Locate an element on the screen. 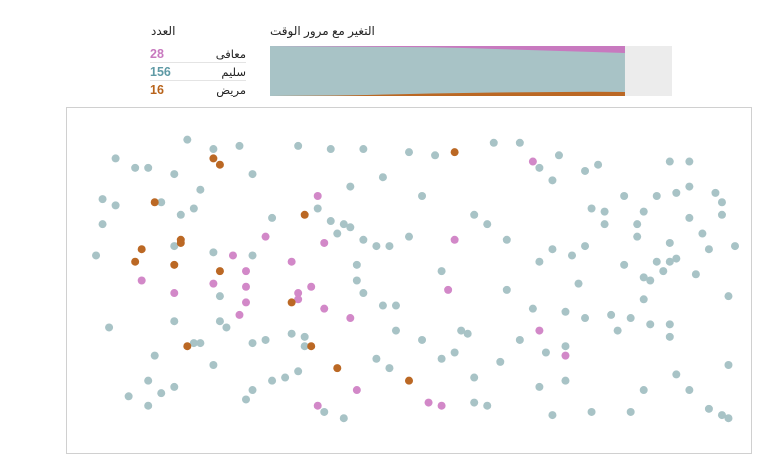 The image size is (780, 470). legend-row-healthy: 156 سليم is located at coordinates (198, 71).